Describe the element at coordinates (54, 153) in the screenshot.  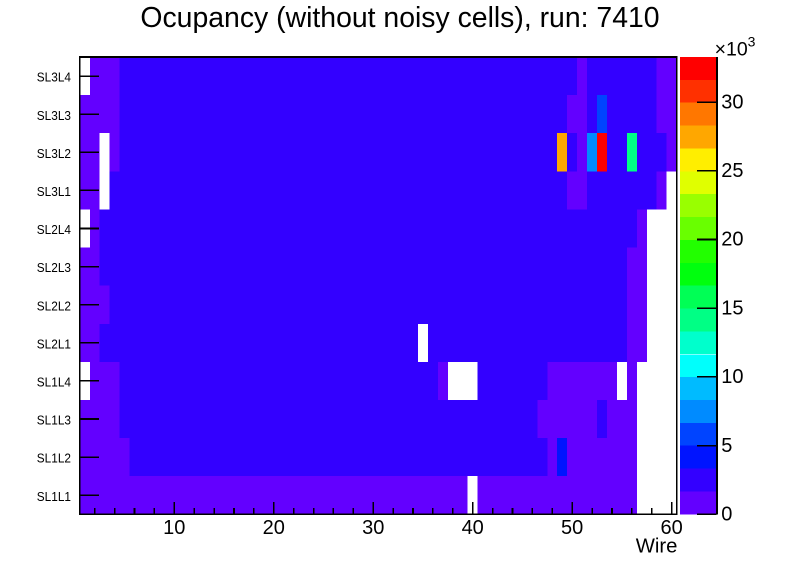
I see `svg-text: SL3L2` at that location.